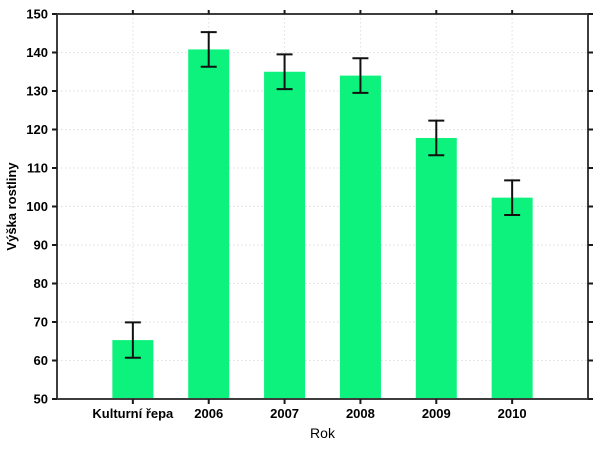 The image size is (600, 450). Describe the element at coordinates (436, 413) in the screenshot. I see `x-tick-label: 2009` at that location.